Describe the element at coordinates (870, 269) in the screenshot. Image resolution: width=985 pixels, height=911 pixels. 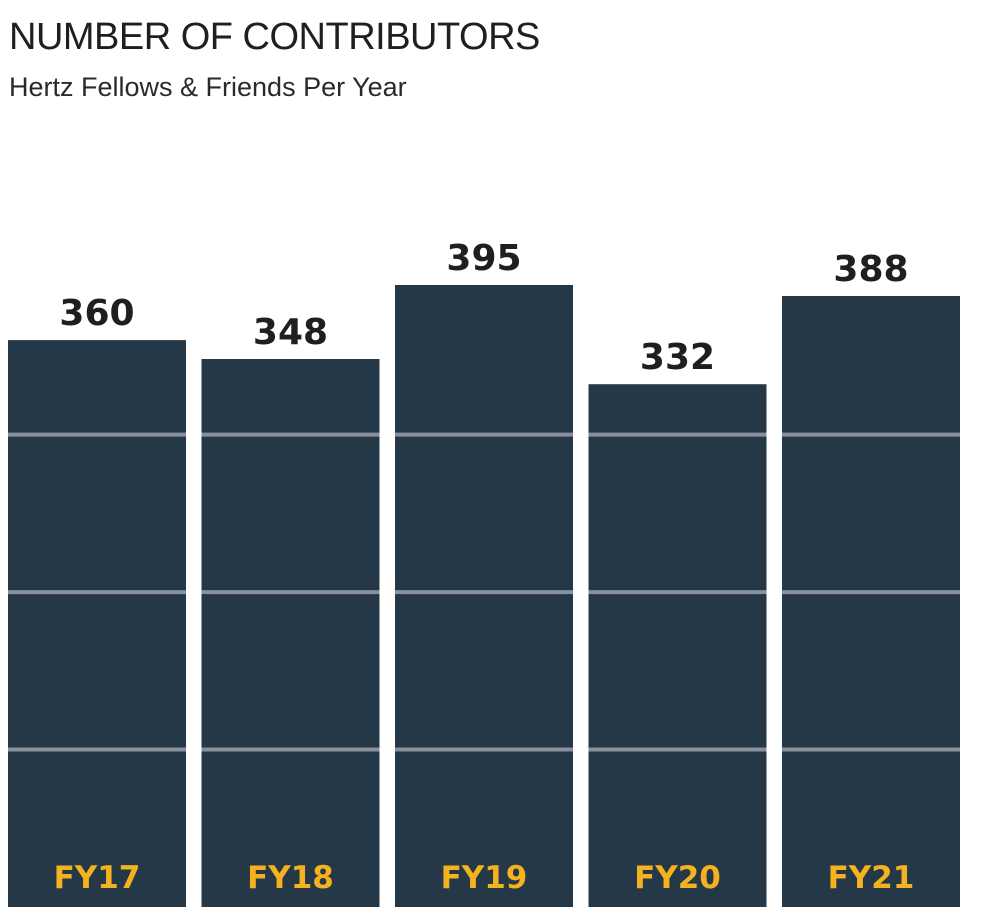
I see `value-label: 388` at that location.